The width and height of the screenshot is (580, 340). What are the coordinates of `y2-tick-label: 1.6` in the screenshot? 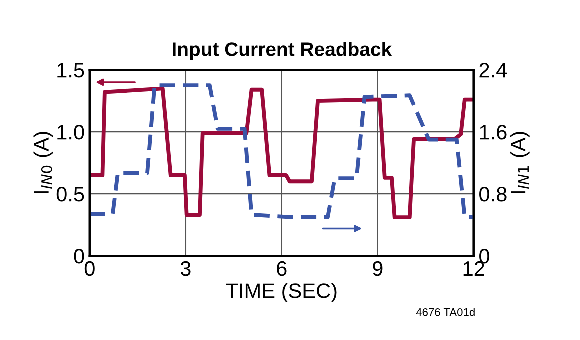 It's located at (493, 132).